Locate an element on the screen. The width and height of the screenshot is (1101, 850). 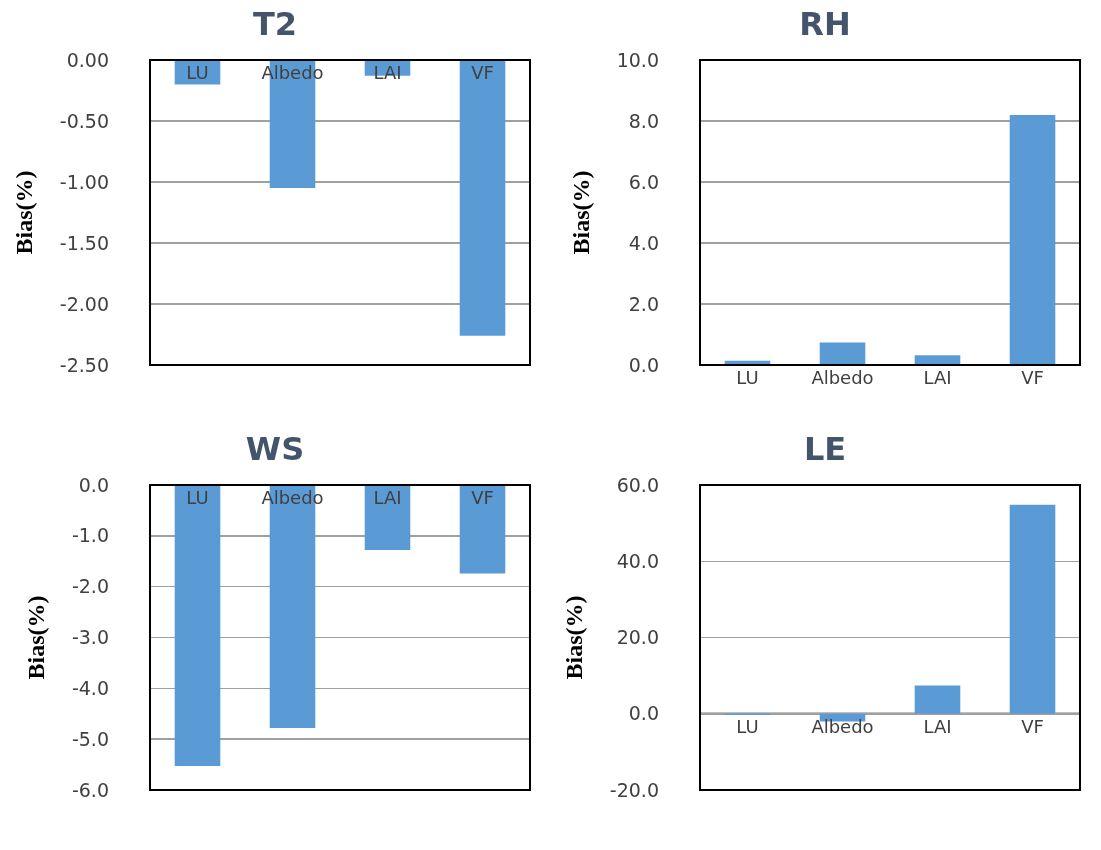
y-tick-label: -2.50 is located at coordinates (84, 364).